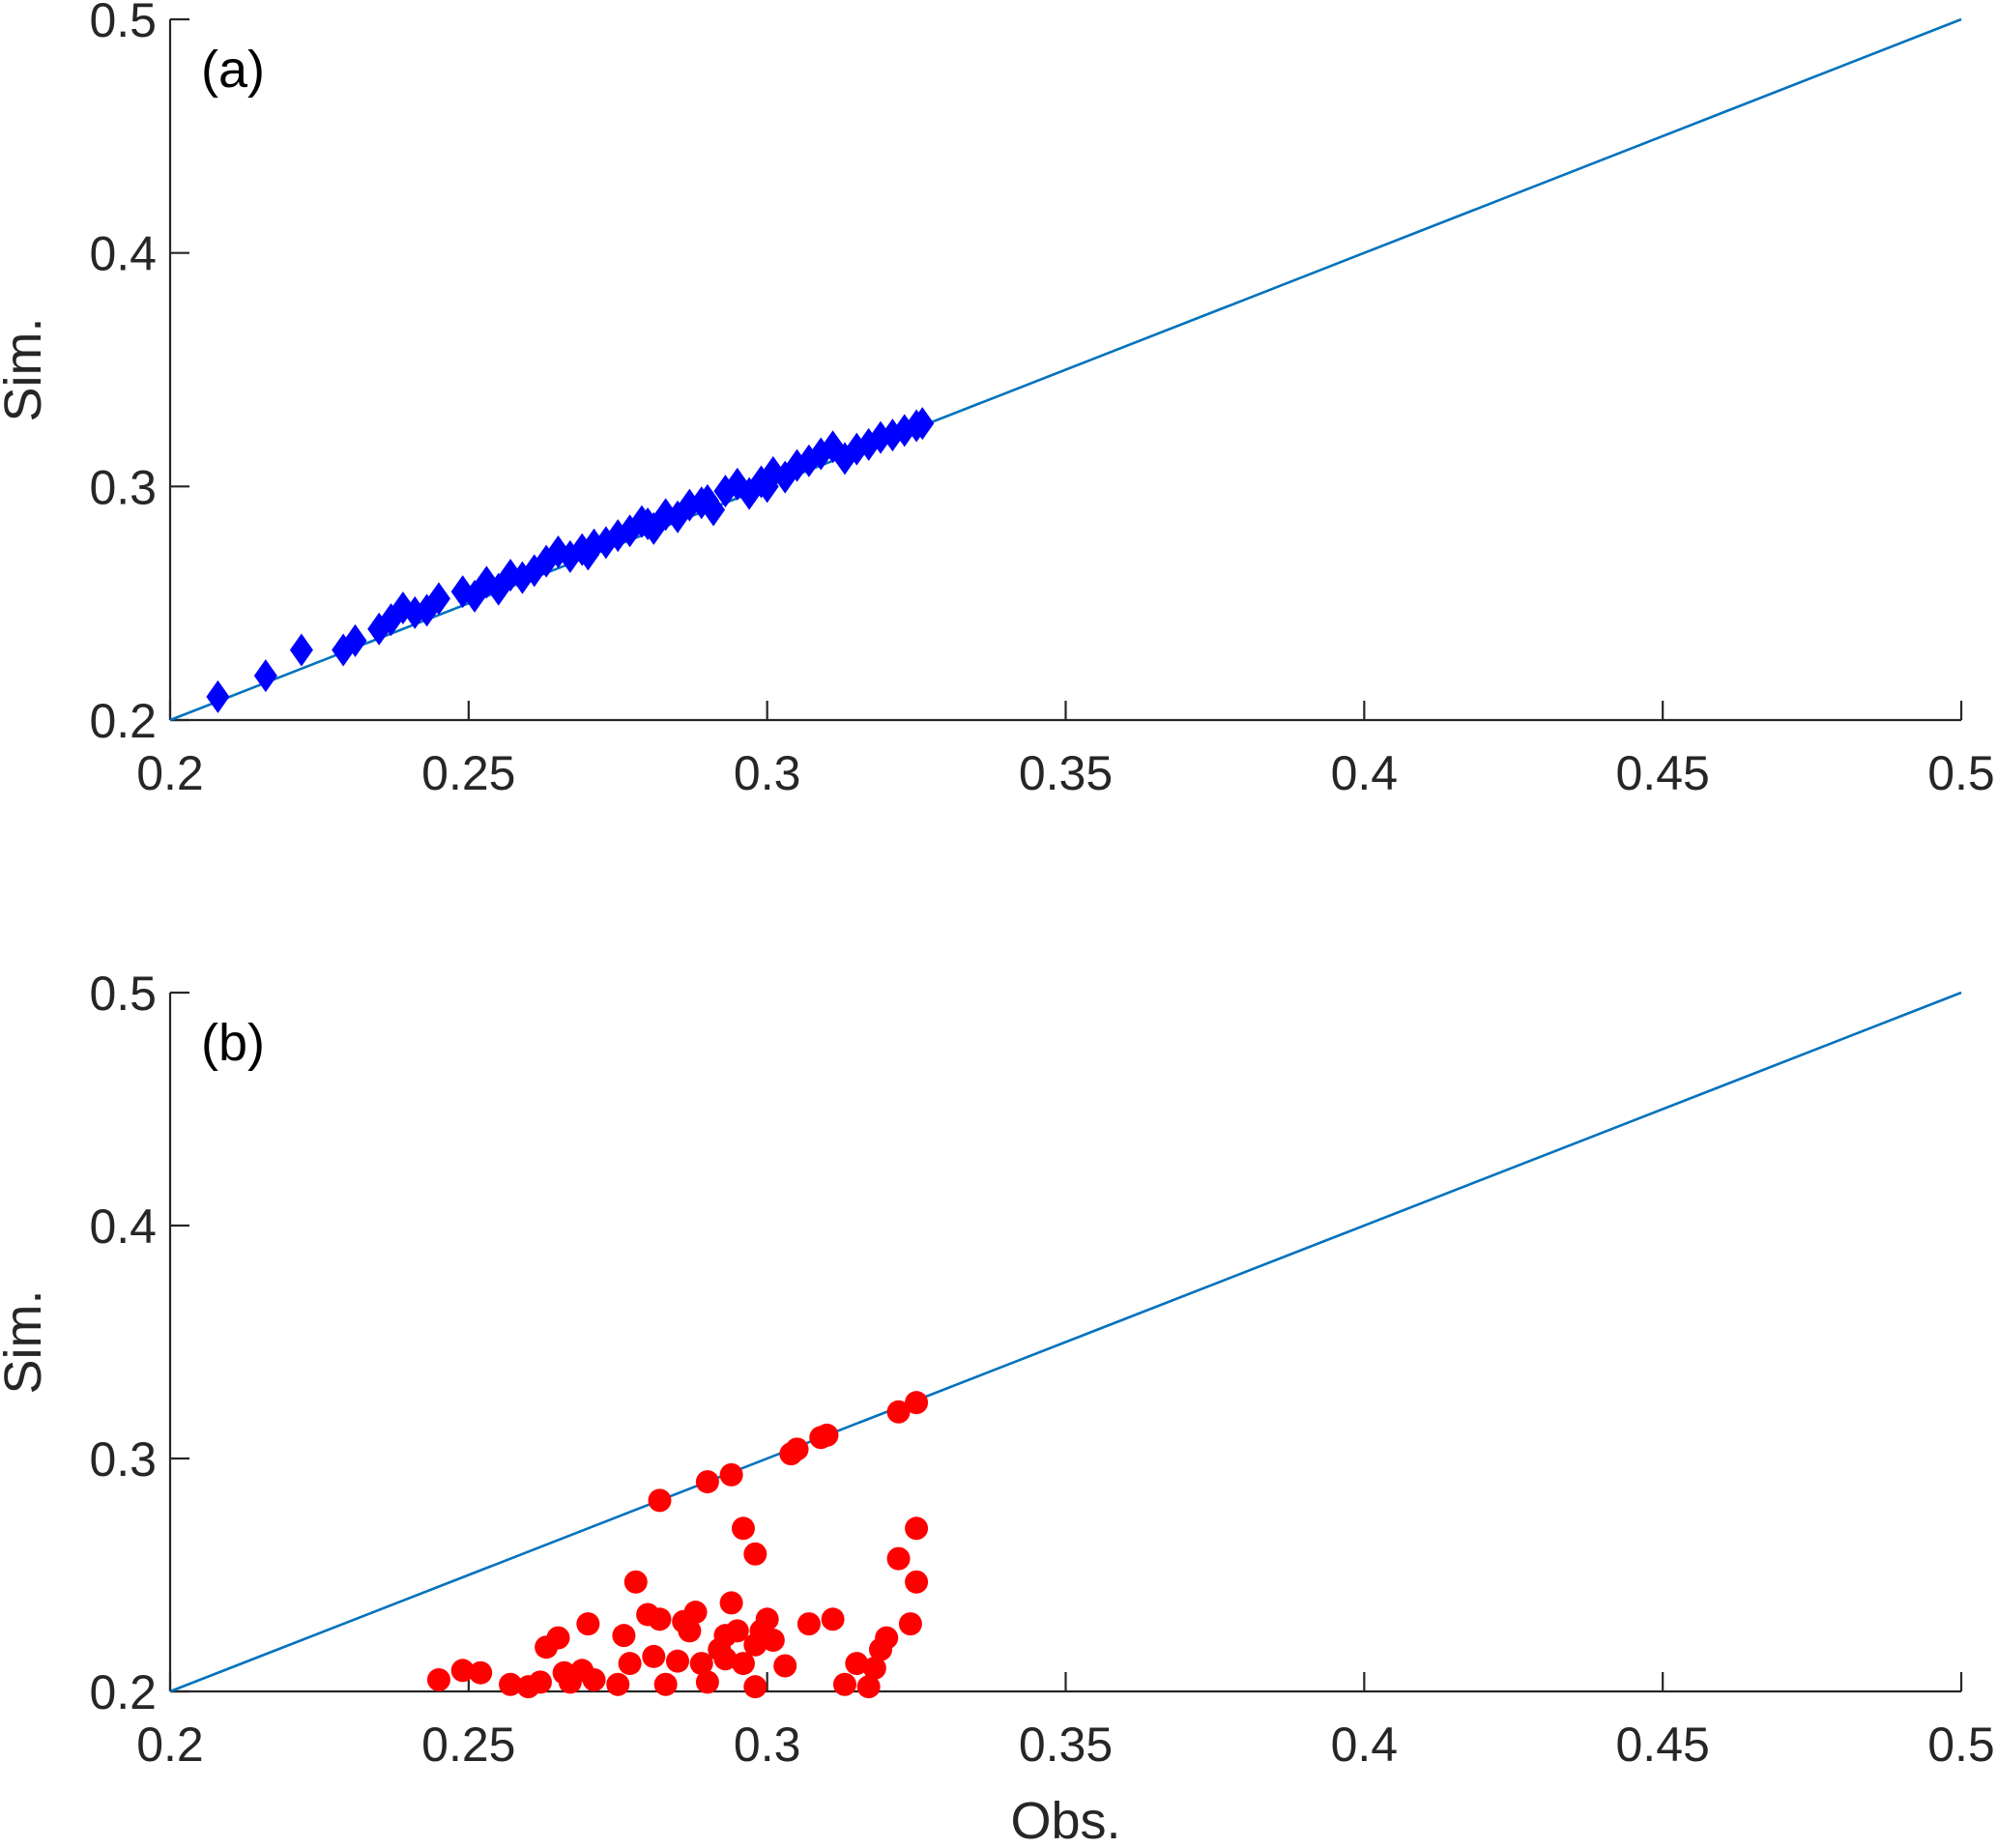  What do you see at coordinates (1065, 1820) in the screenshot?
I see `x-axis-title: Obs.` at bounding box center [1065, 1820].